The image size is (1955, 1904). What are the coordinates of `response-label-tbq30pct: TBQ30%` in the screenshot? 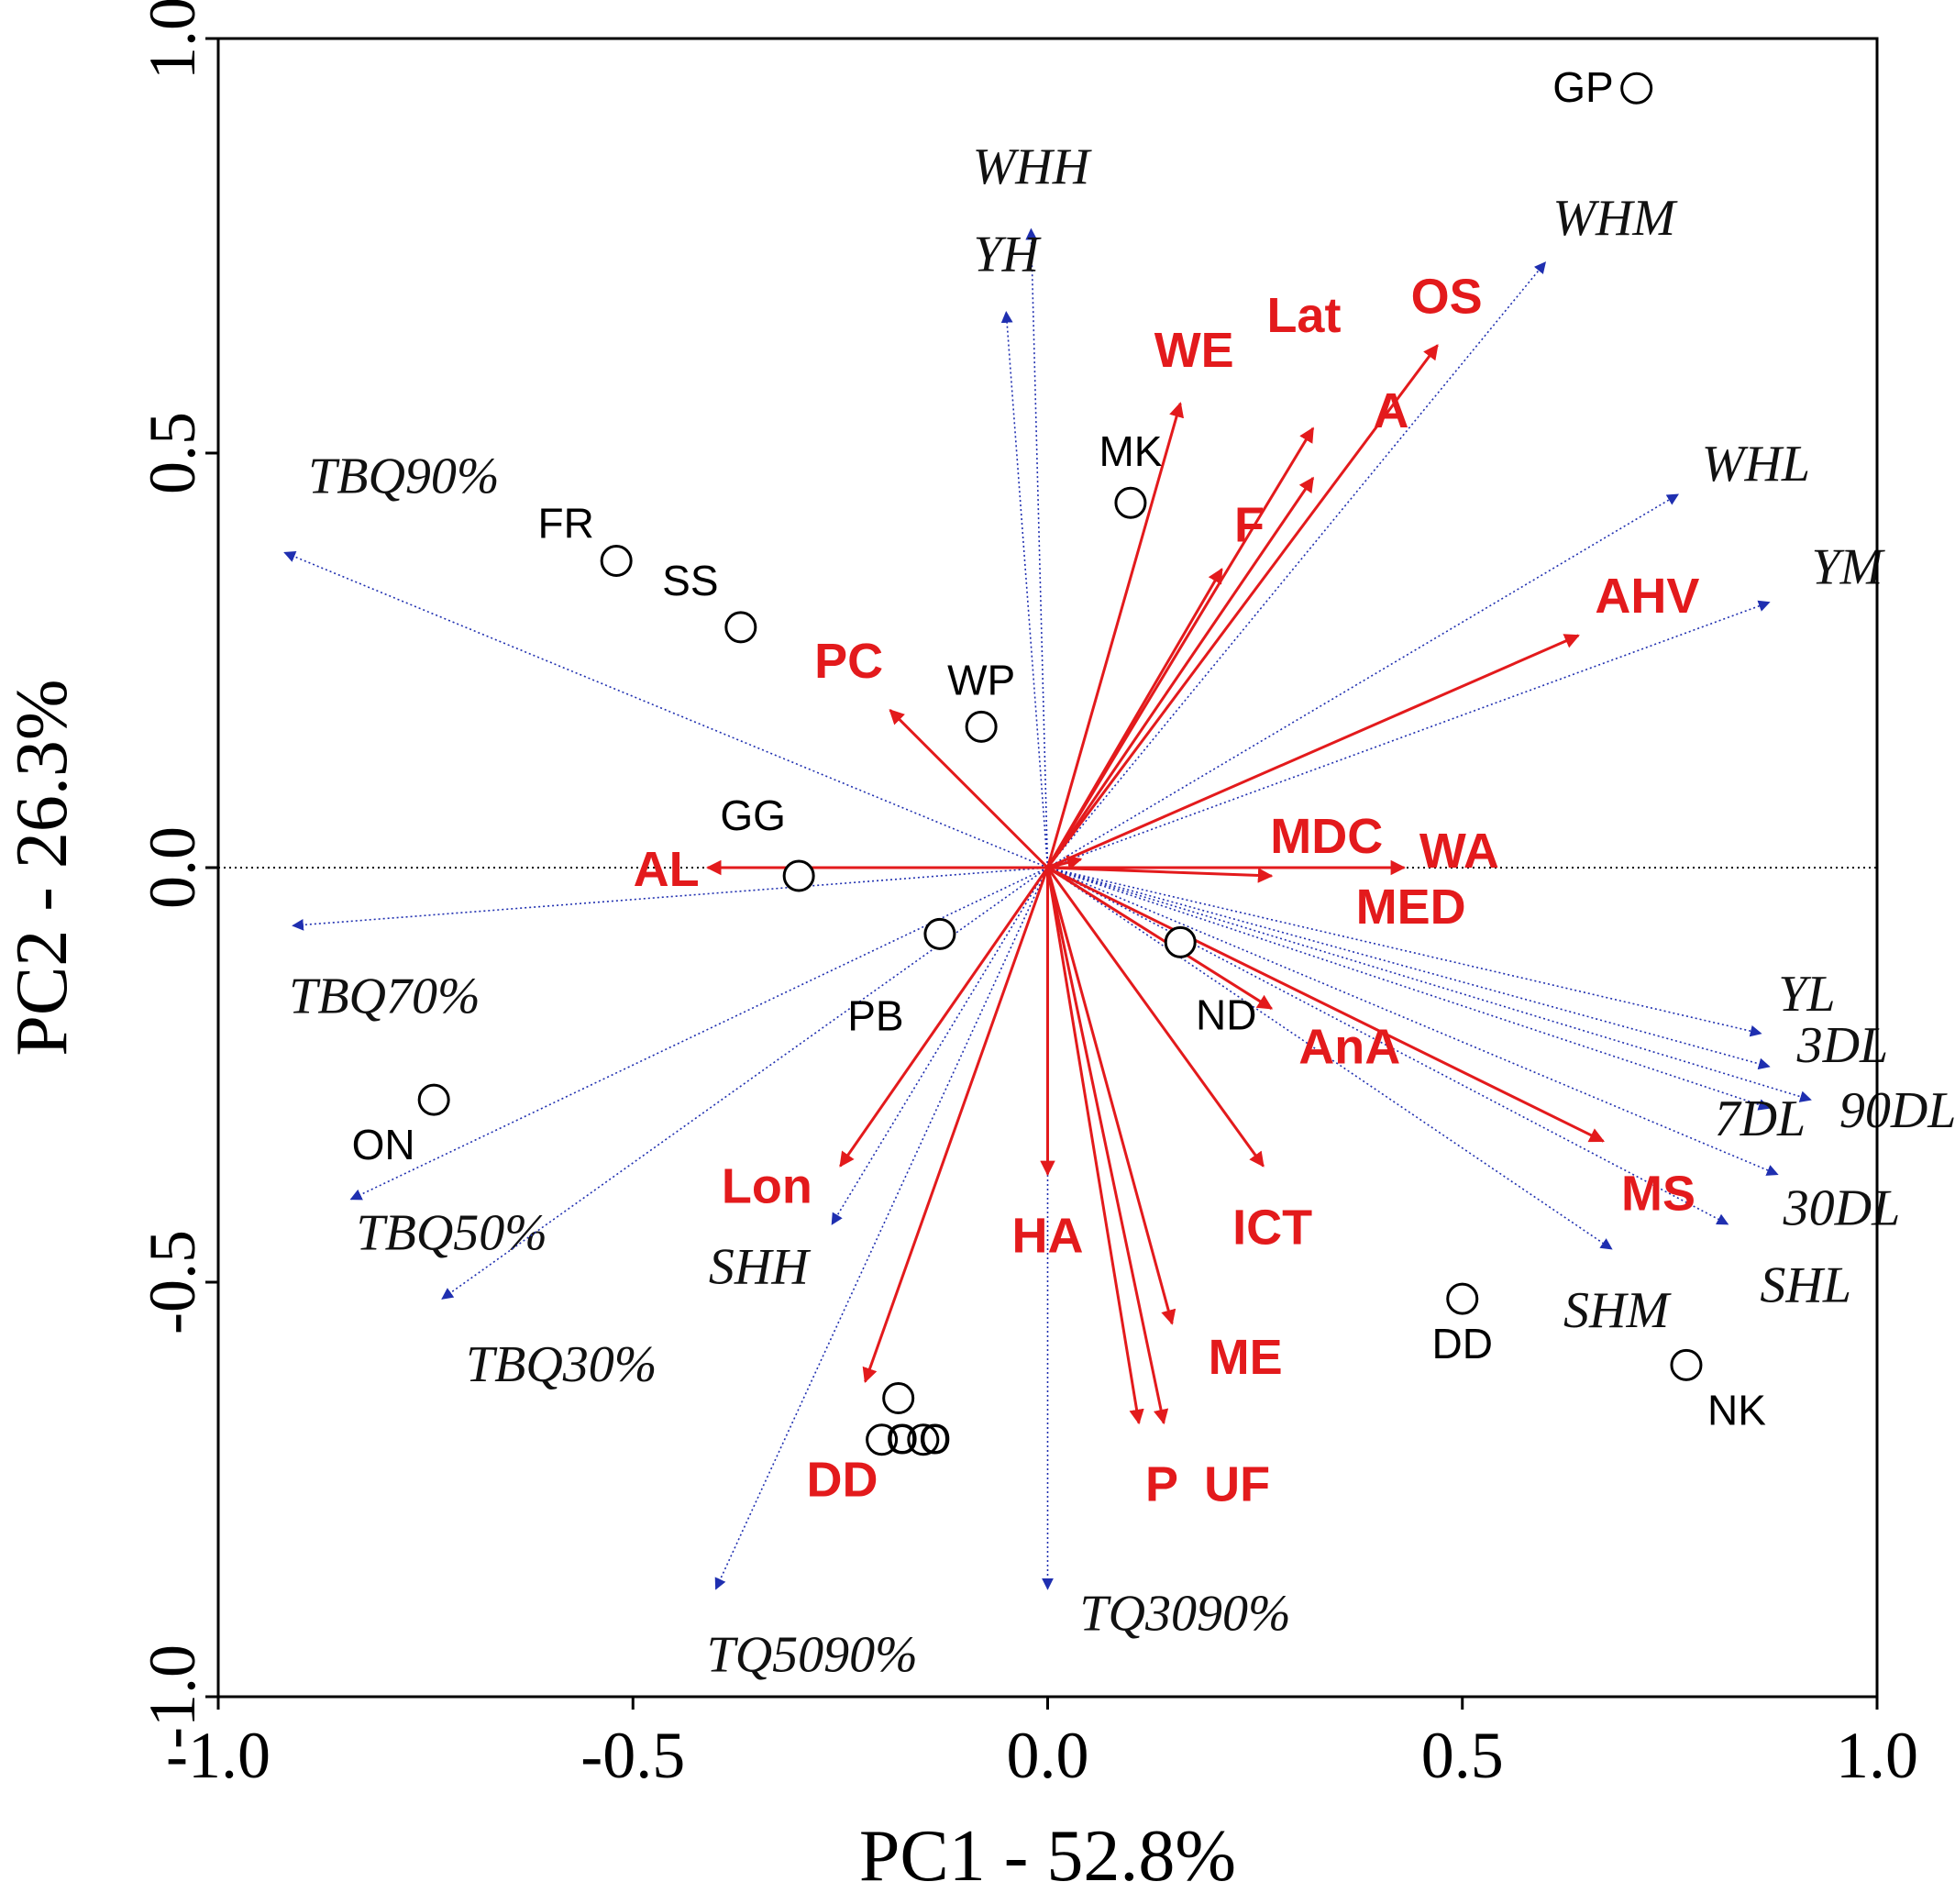 It's located at (561, 1364).